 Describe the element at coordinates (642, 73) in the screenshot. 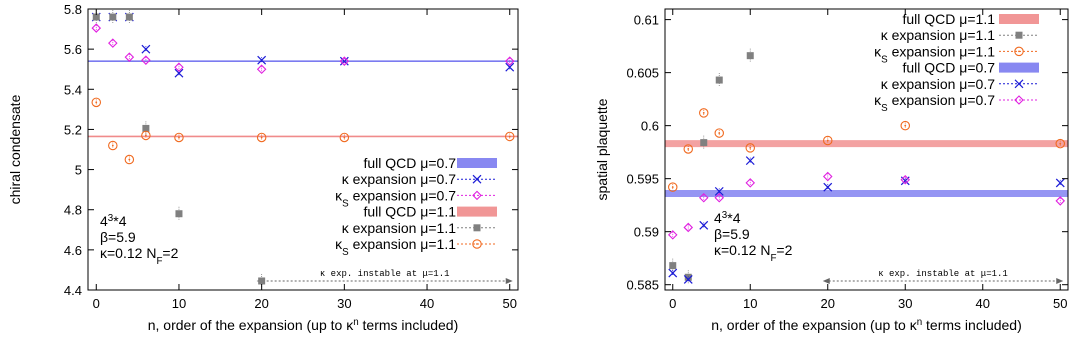

I see `y-tick-label: 0.605` at that location.